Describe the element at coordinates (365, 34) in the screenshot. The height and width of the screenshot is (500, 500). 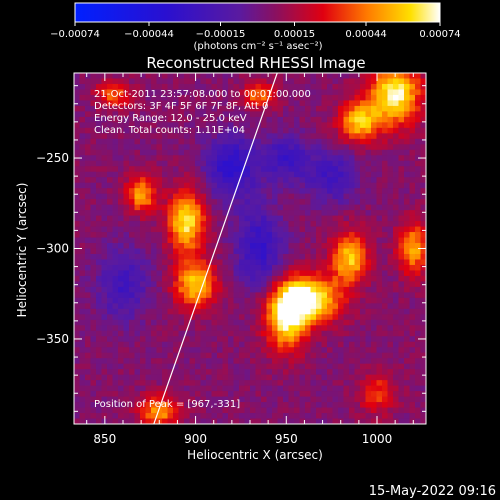
I see `colorbar-tick-label: 0.00044` at that location.